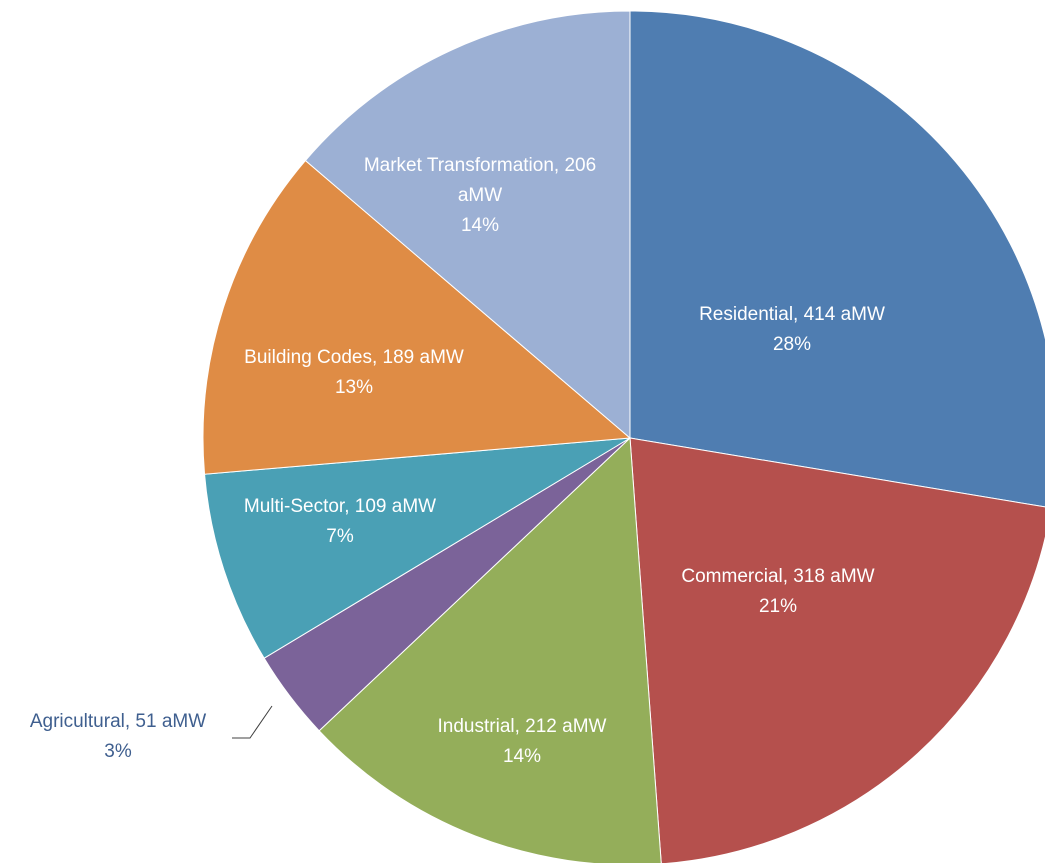  Describe the element at coordinates (340, 536) in the screenshot. I see `label-percent: 7%` at that location.